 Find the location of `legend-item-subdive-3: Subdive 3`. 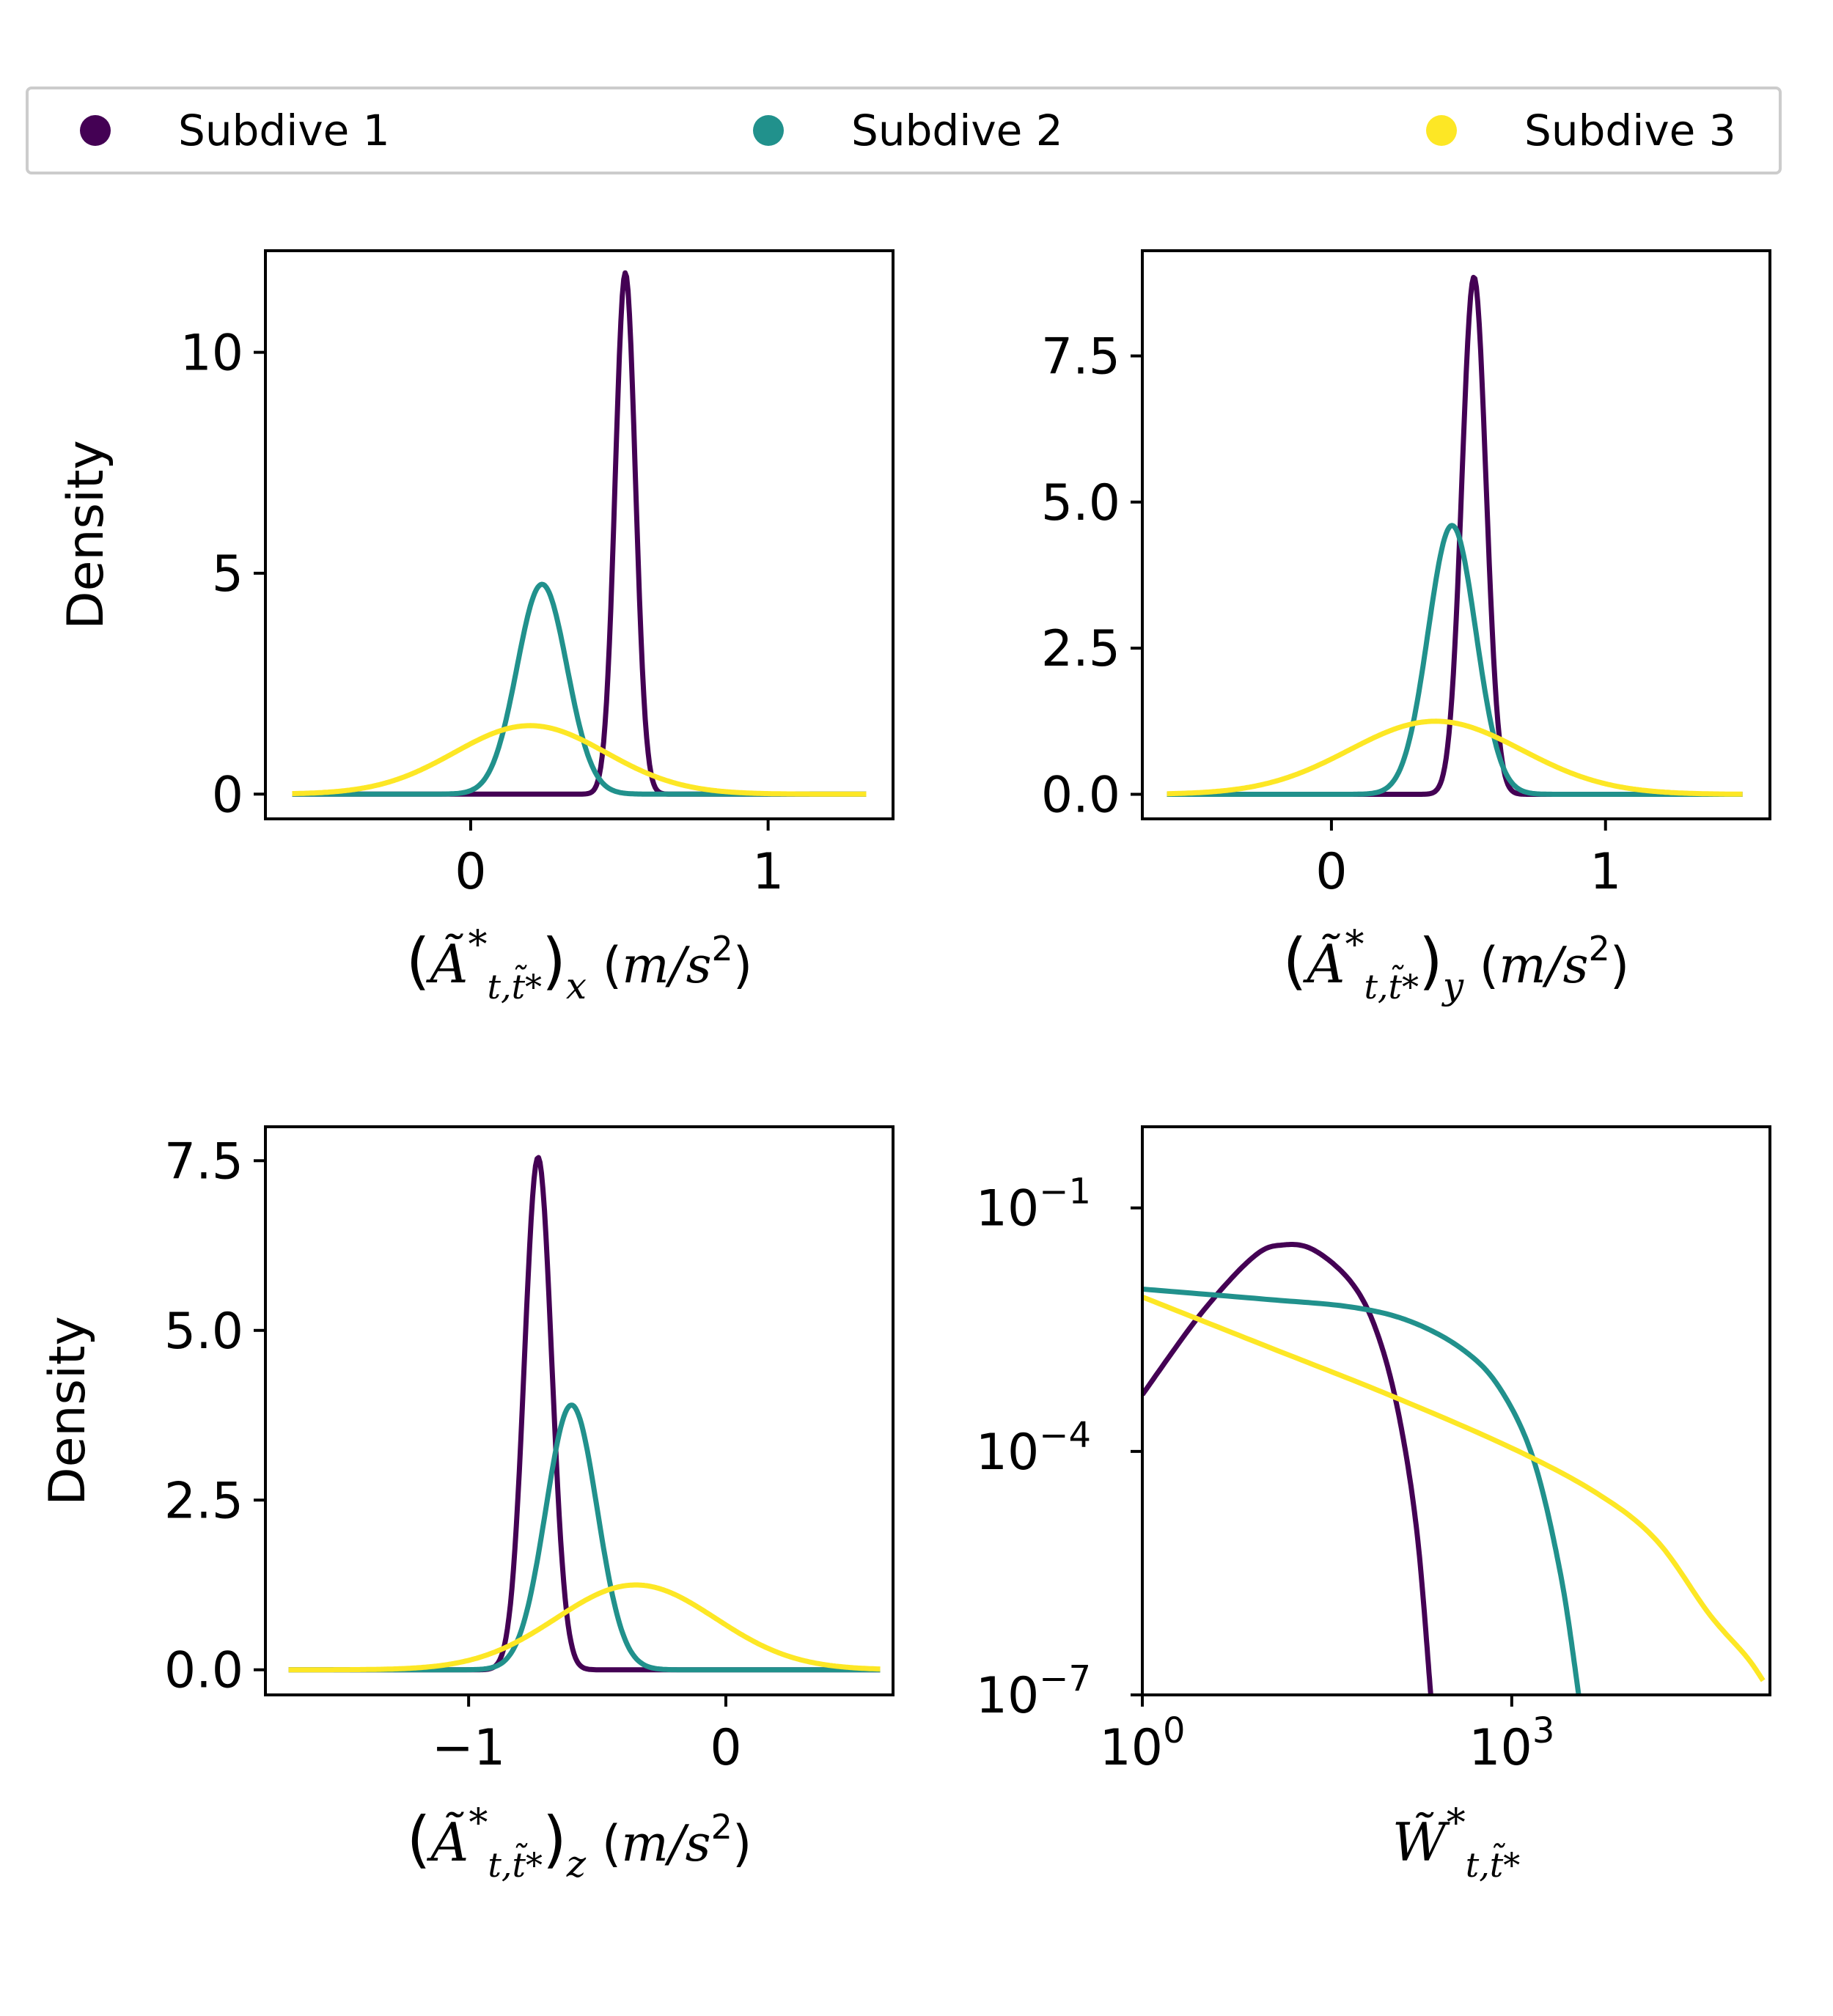

legend-item-subdive-3: Subdive 3 is located at coordinates (1581, 130).